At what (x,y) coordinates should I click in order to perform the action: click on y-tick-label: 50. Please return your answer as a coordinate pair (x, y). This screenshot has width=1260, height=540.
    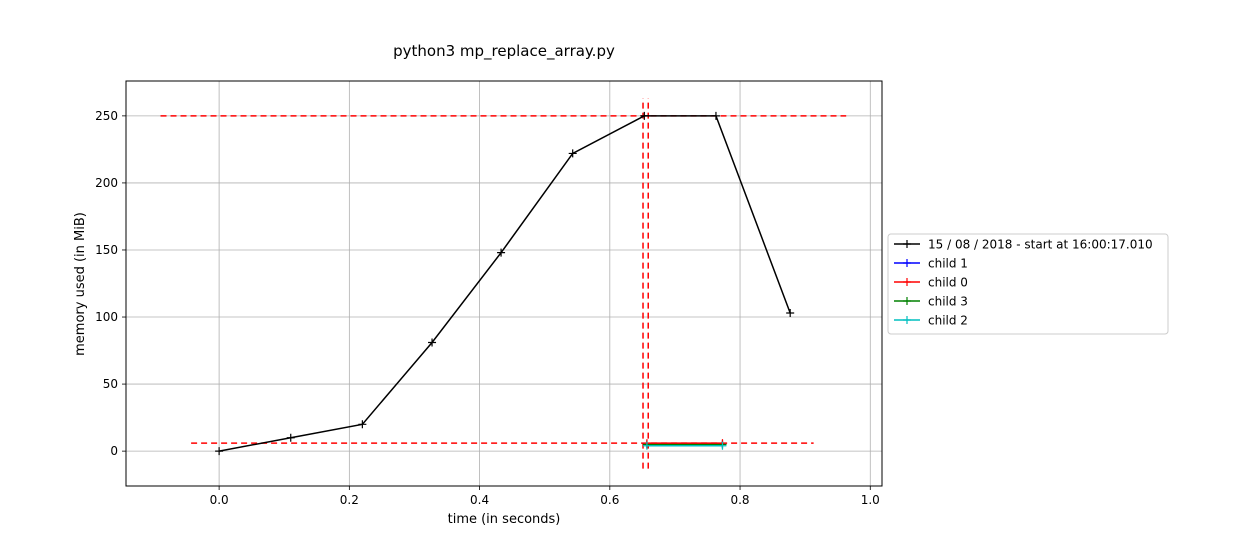
    Looking at the image, I should click on (110, 384).